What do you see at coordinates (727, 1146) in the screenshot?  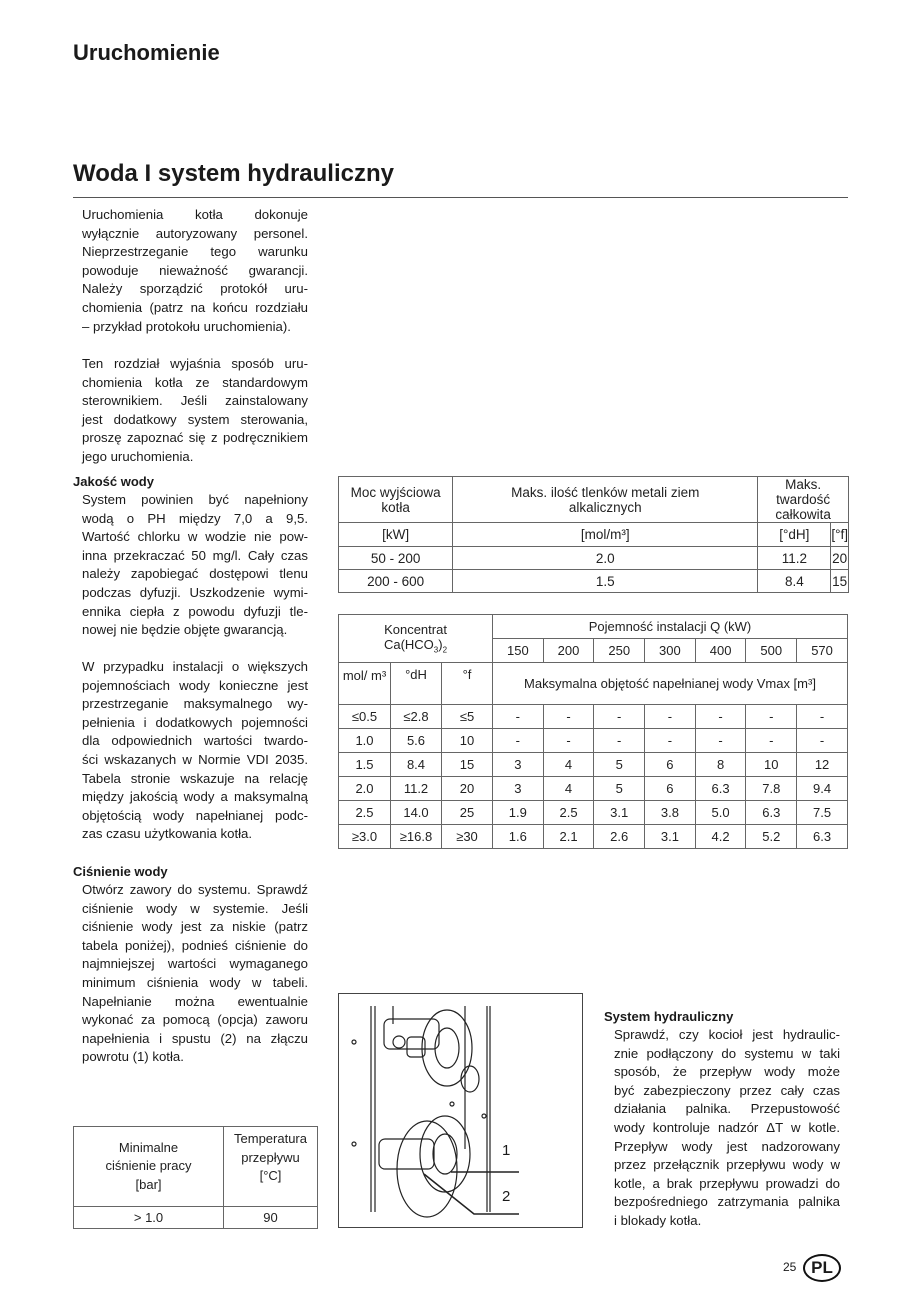 I see `text-line: Przepływ wody jest nadzorowany` at bounding box center [727, 1146].